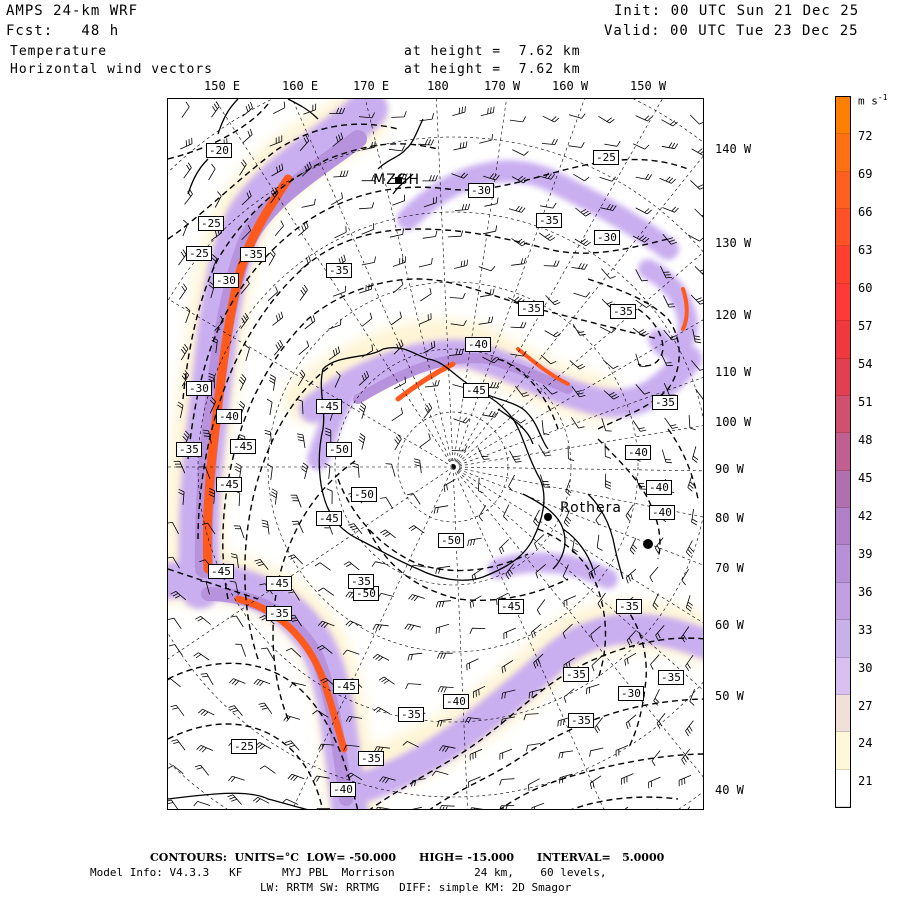  What do you see at coordinates (868, 101) in the screenshot?
I see `colorbar-unit-text: m s` at bounding box center [868, 101].